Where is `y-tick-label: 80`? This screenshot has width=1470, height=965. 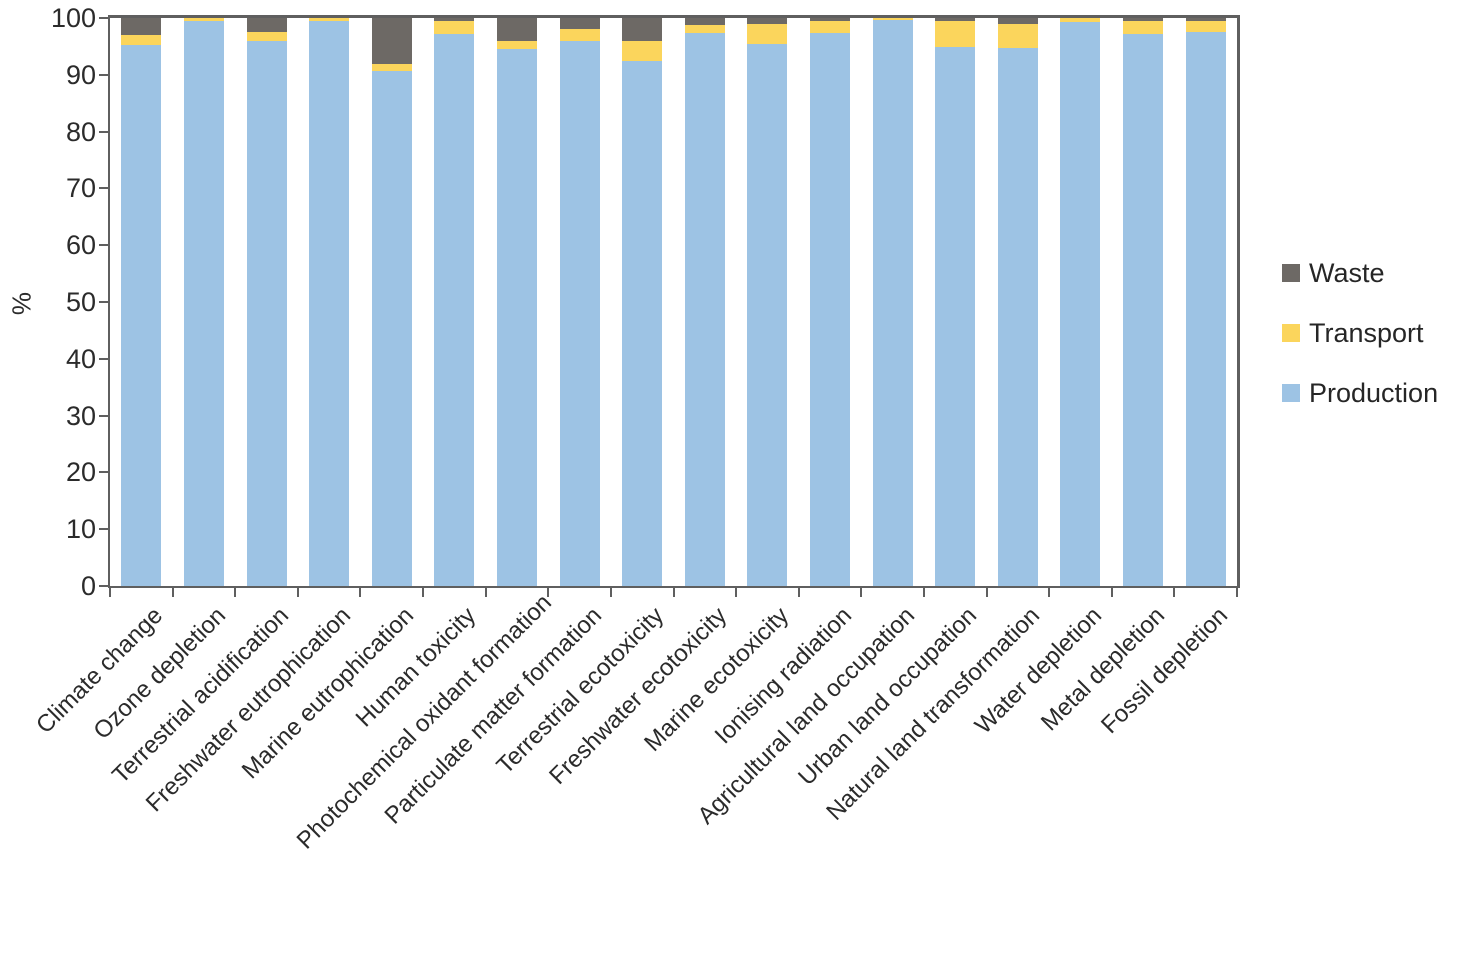
y-tick-label: 80 is located at coordinates (80, 131).